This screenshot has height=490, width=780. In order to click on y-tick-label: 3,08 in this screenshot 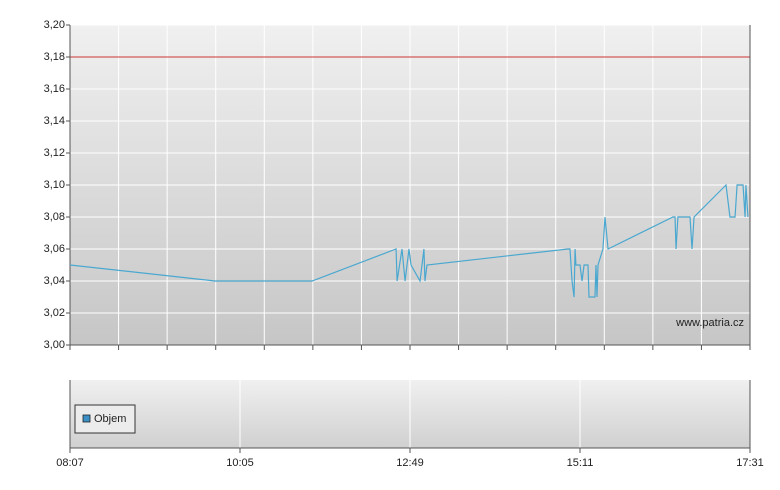, I will do `click(54, 217)`.